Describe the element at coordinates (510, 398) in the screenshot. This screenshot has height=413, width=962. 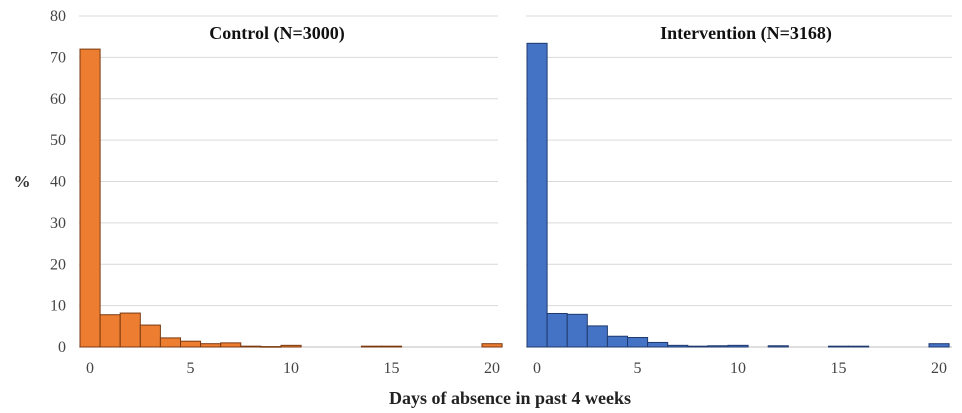
I see `x-axis-label: Days of absence in past 4 weeks` at that location.